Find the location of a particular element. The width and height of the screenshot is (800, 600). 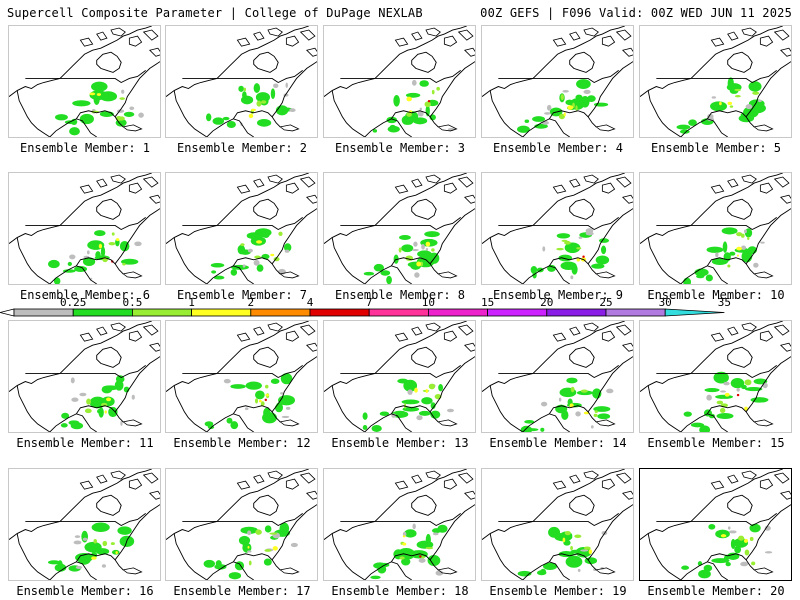

ensemble-member-label: Ensemble Member: 6 is located at coordinates (85, 295).